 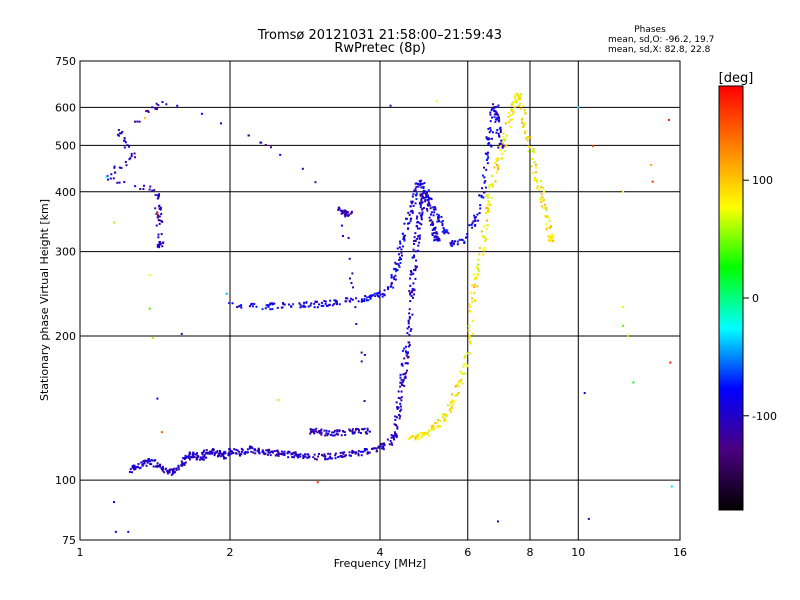 What do you see at coordinates (69, 540) in the screenshot?
I see `y-tick-label: 75` at bounding box center [69, 540].